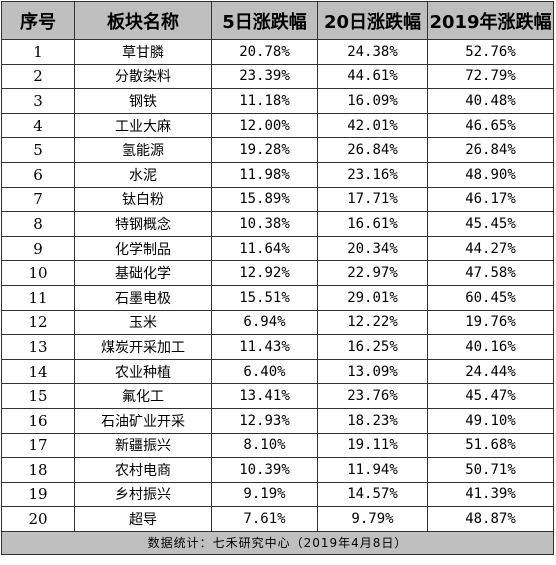 The image size is (556, 565). I want to click on header-row: 序号 板块名称 5日涨跌幅 20日涨跌幅 2019年涨跌幅, so click(277, 20).